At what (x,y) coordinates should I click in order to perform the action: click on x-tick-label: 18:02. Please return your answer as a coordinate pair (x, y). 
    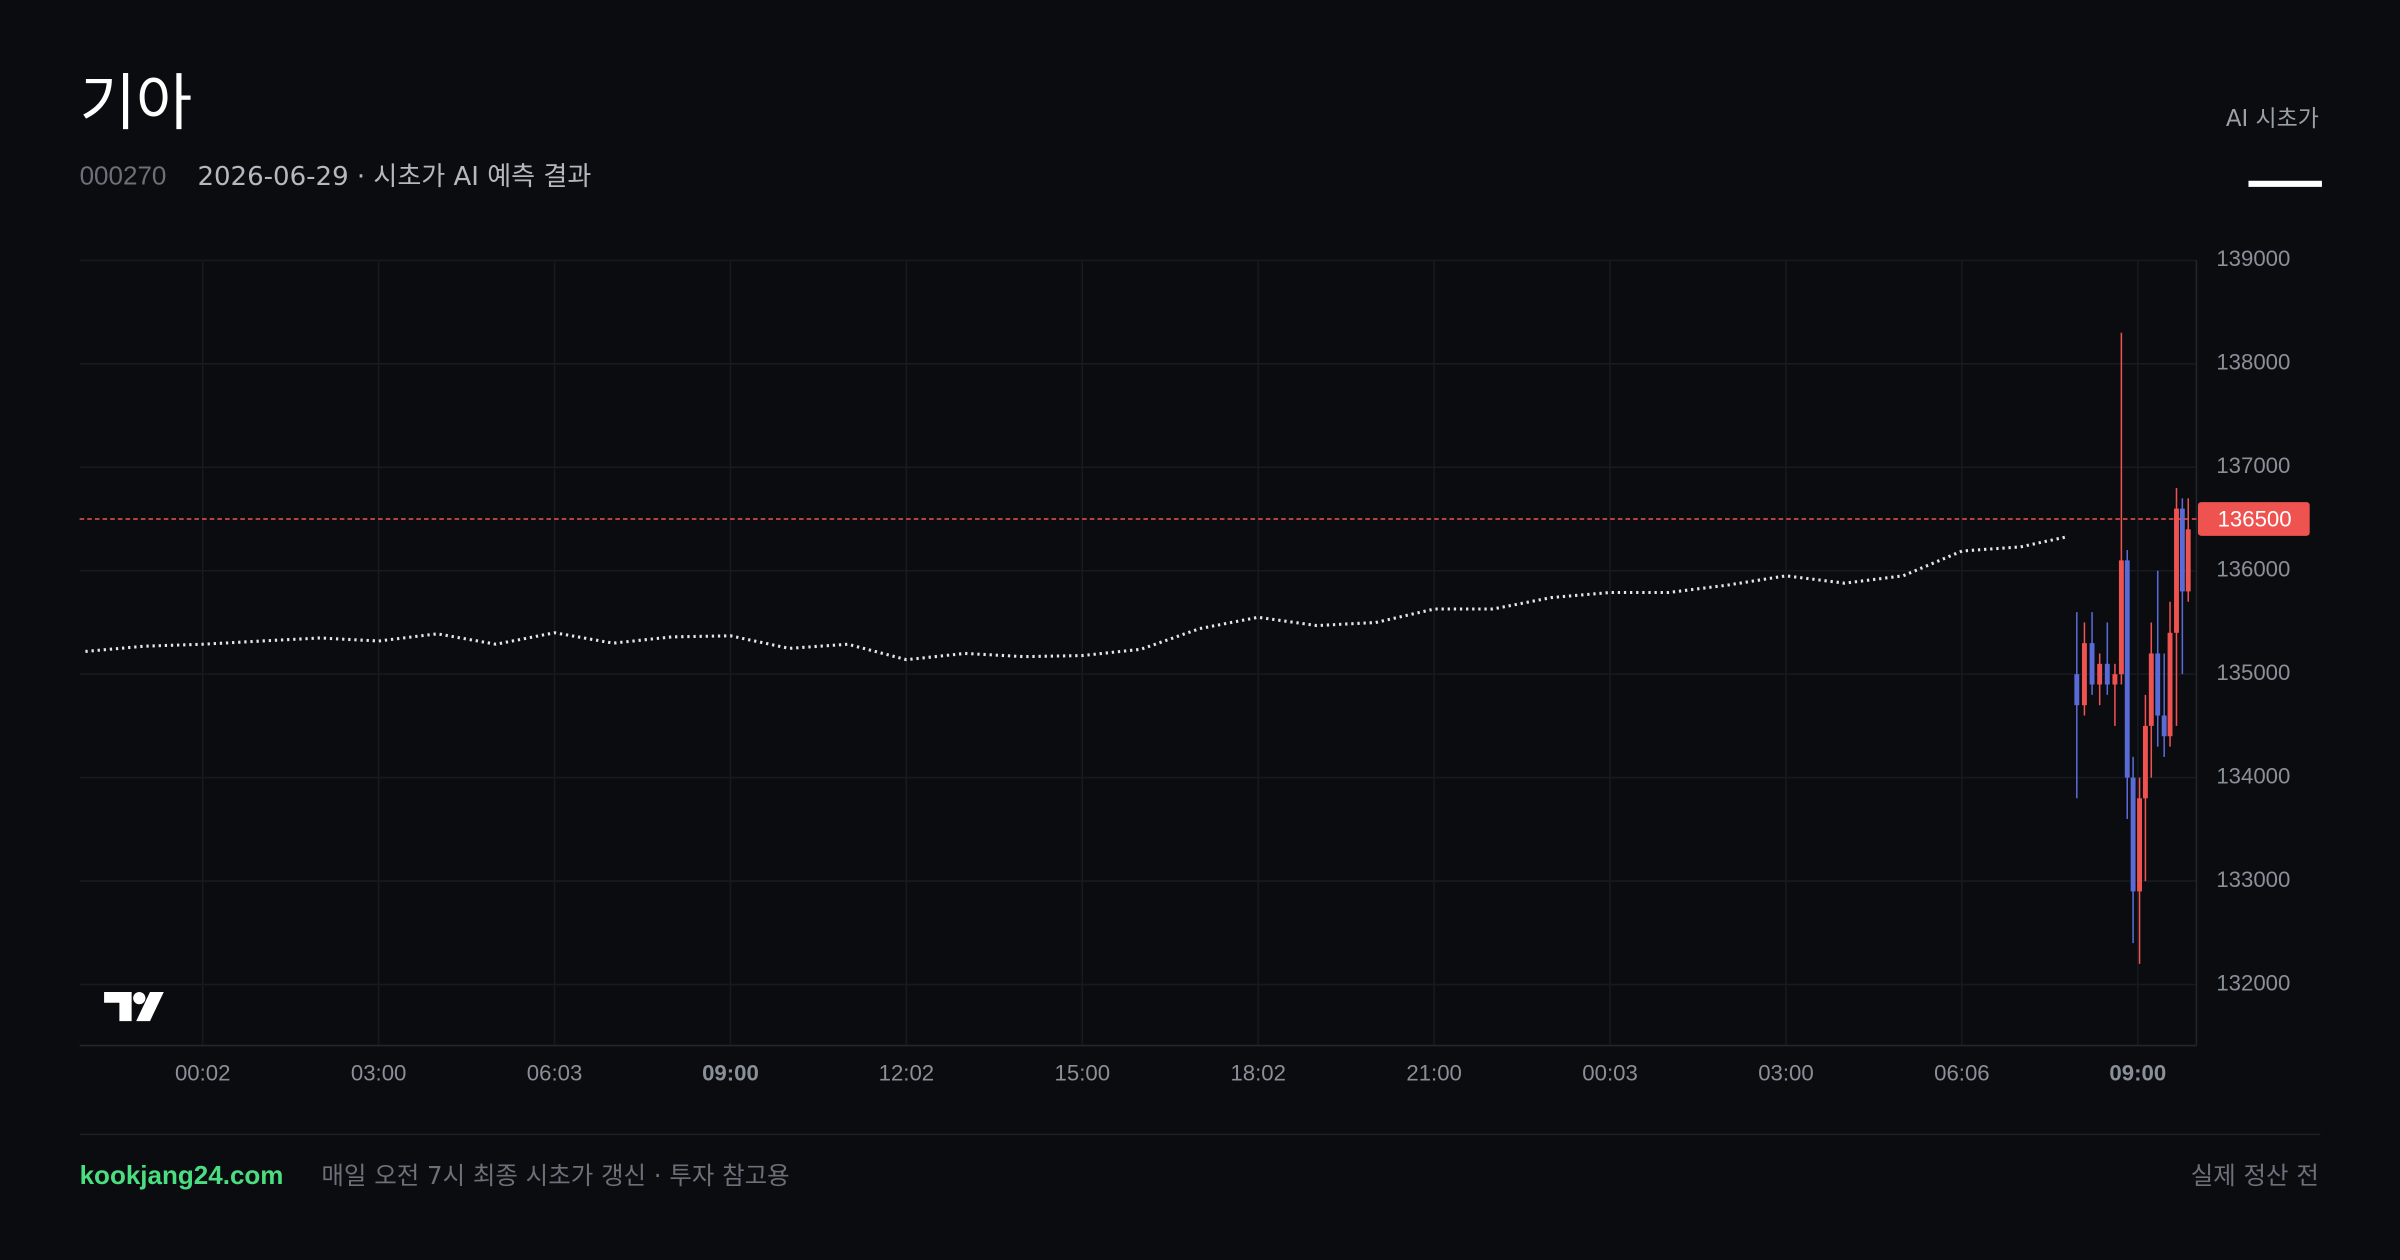
    Looking at the image, I should click on (1258, 1073).